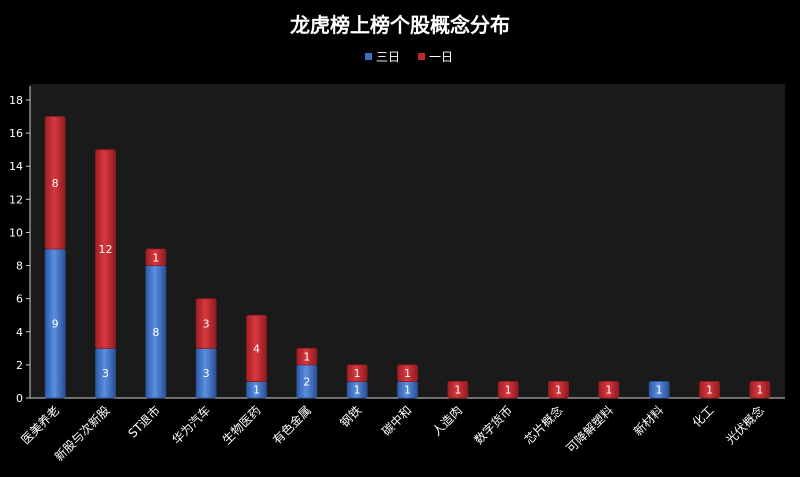  I want to click on x-tick-label: 可降解塑料, so click(589, 429).